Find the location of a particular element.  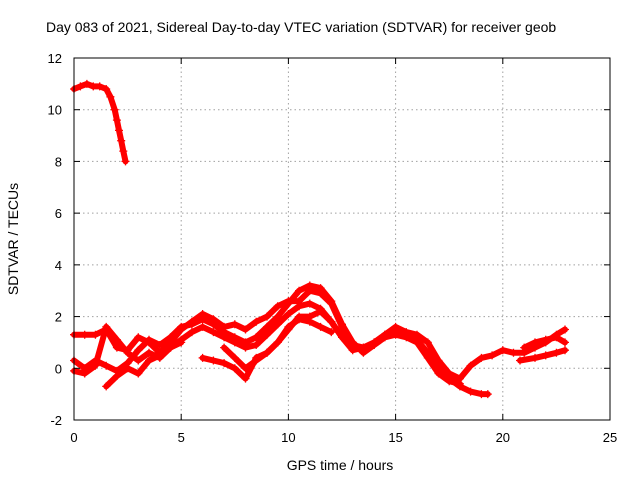

x-tick-label: 25 is located at coordinates (610, 437).